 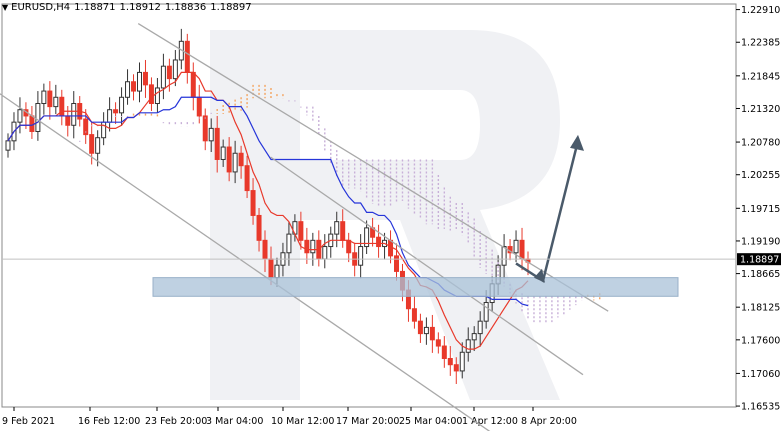 I want to click on x-tick-label: 3 Mar 04:00, so click(x=234, y=421).